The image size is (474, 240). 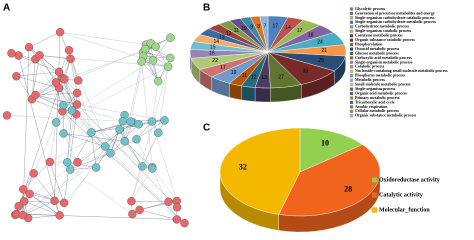 What do you see at coordinates (377, 111) in the screenshot?
I see `legend-label: Cellular metabolic process` at bounding box center [377, 111].